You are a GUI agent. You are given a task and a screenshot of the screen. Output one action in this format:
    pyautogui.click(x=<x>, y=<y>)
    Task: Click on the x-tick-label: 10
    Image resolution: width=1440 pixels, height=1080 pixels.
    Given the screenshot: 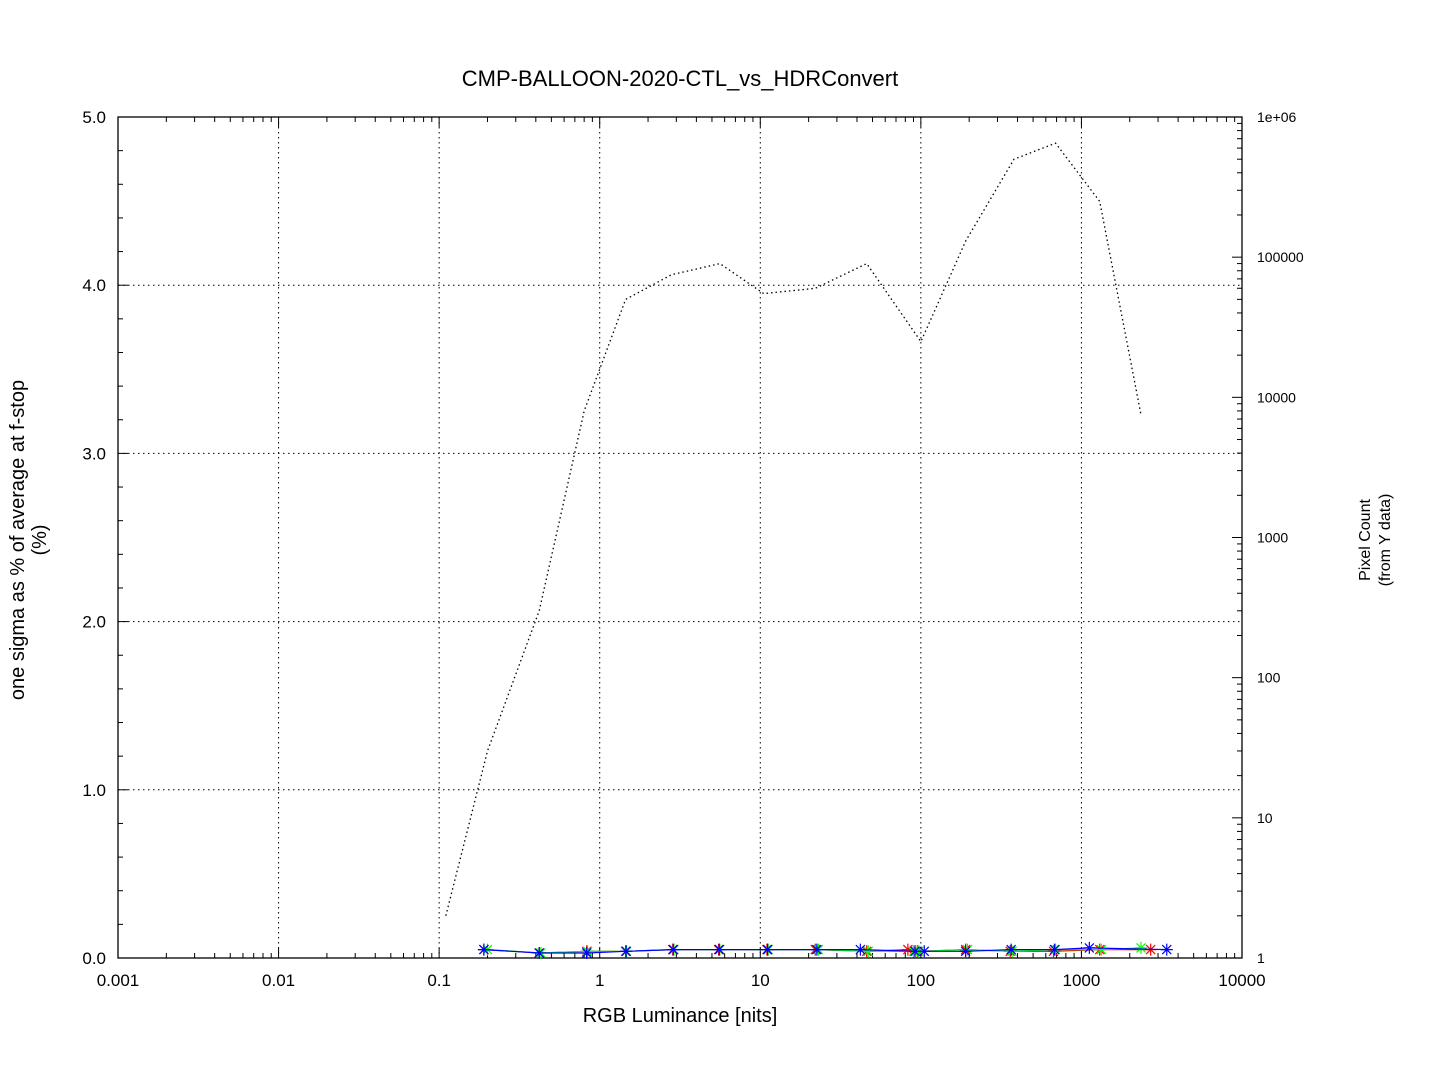 What is the action you would take?
    pyautogui.click(x=760, y=980)
    